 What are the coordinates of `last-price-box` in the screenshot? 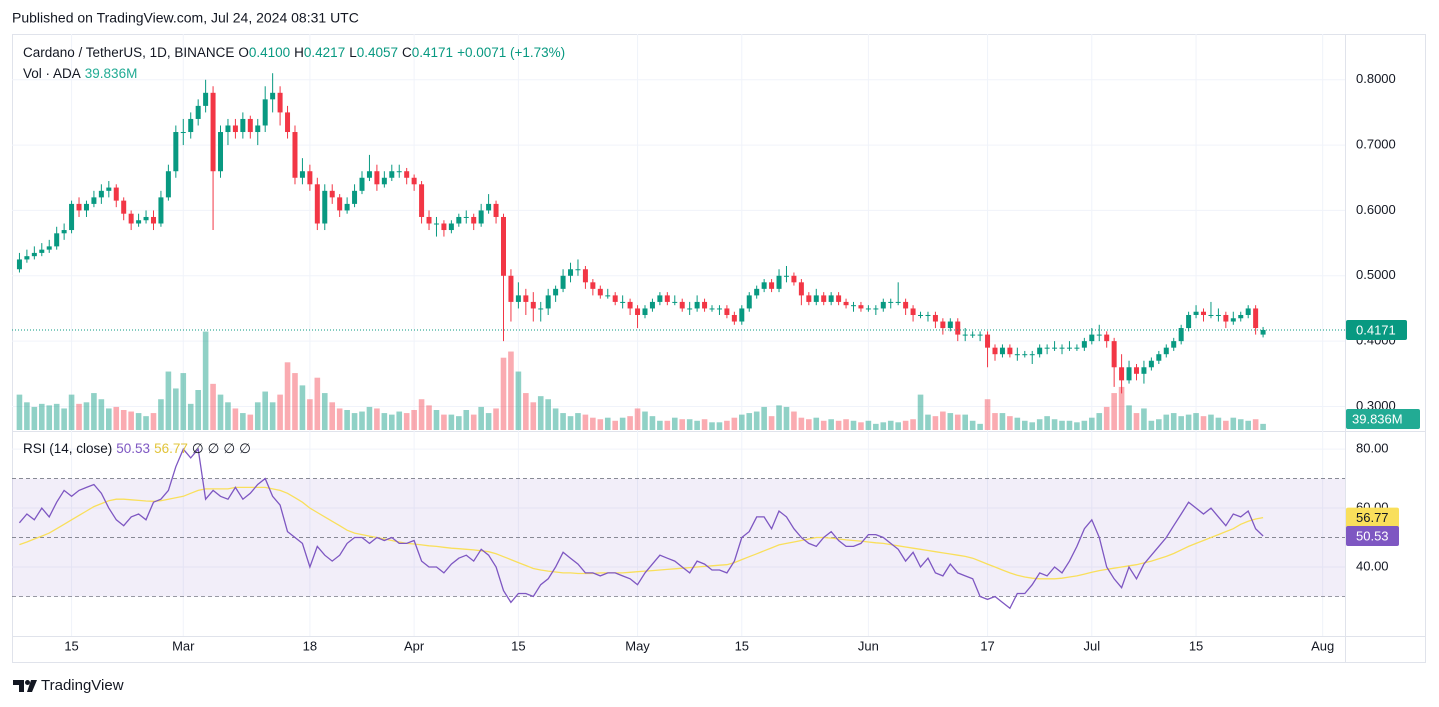 It's located at (1376, 329).